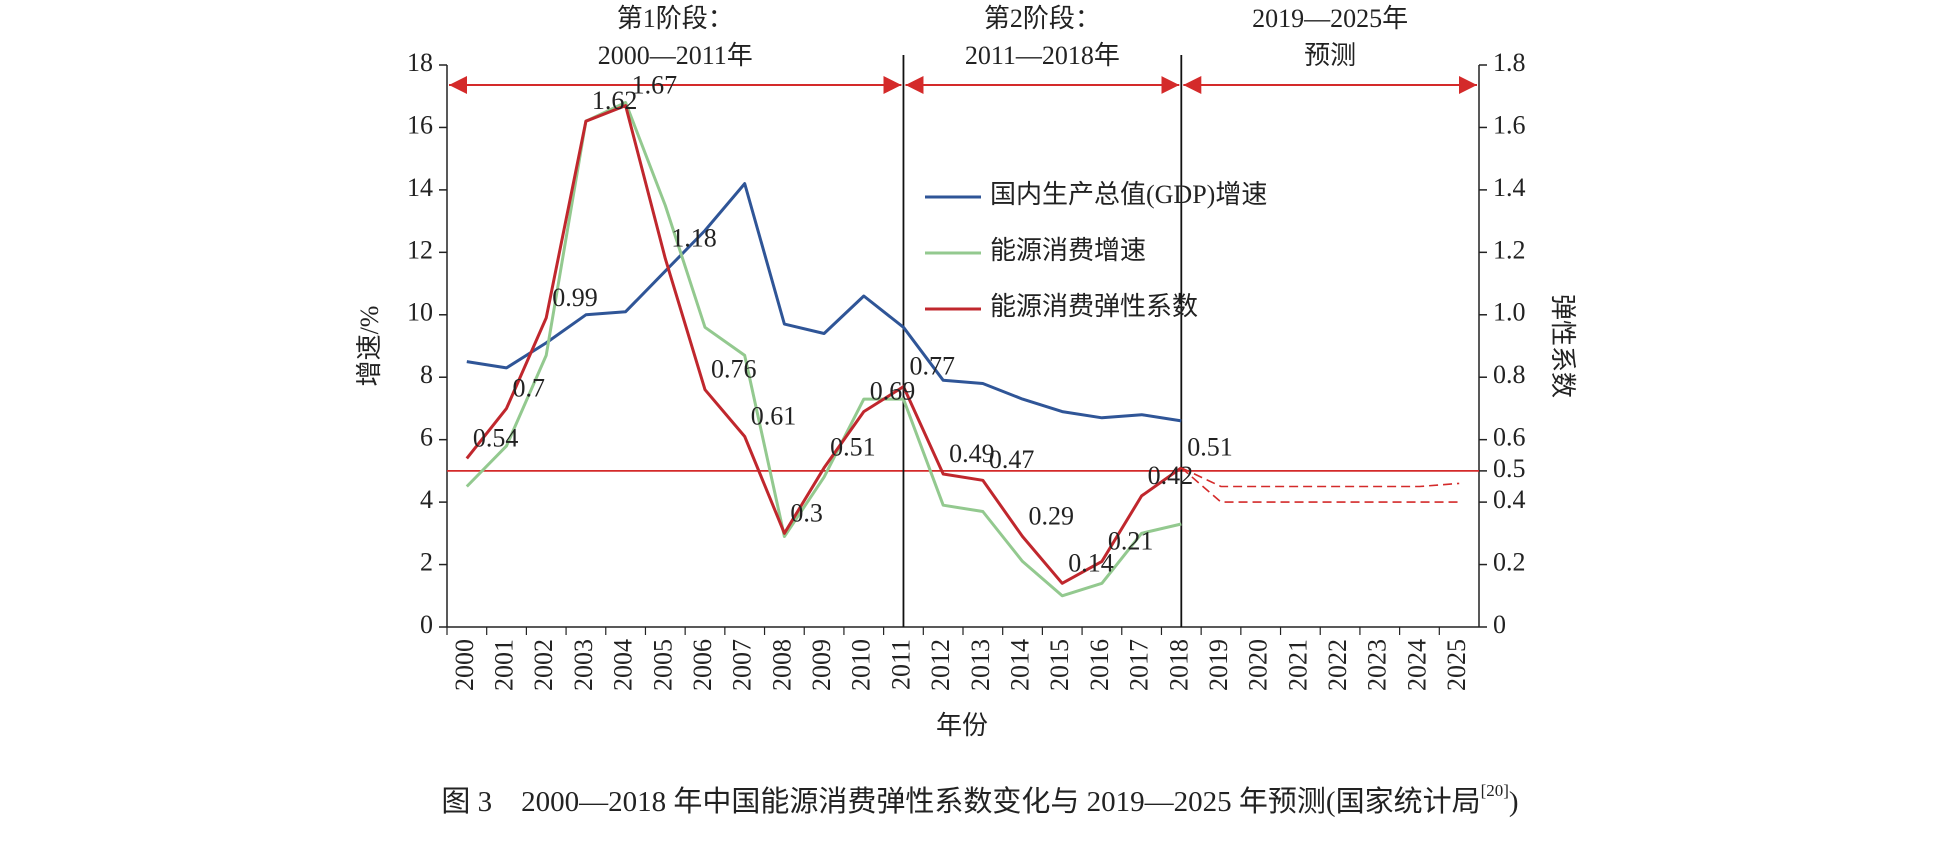  I want to click on title-end: ), so click(1514, 802).